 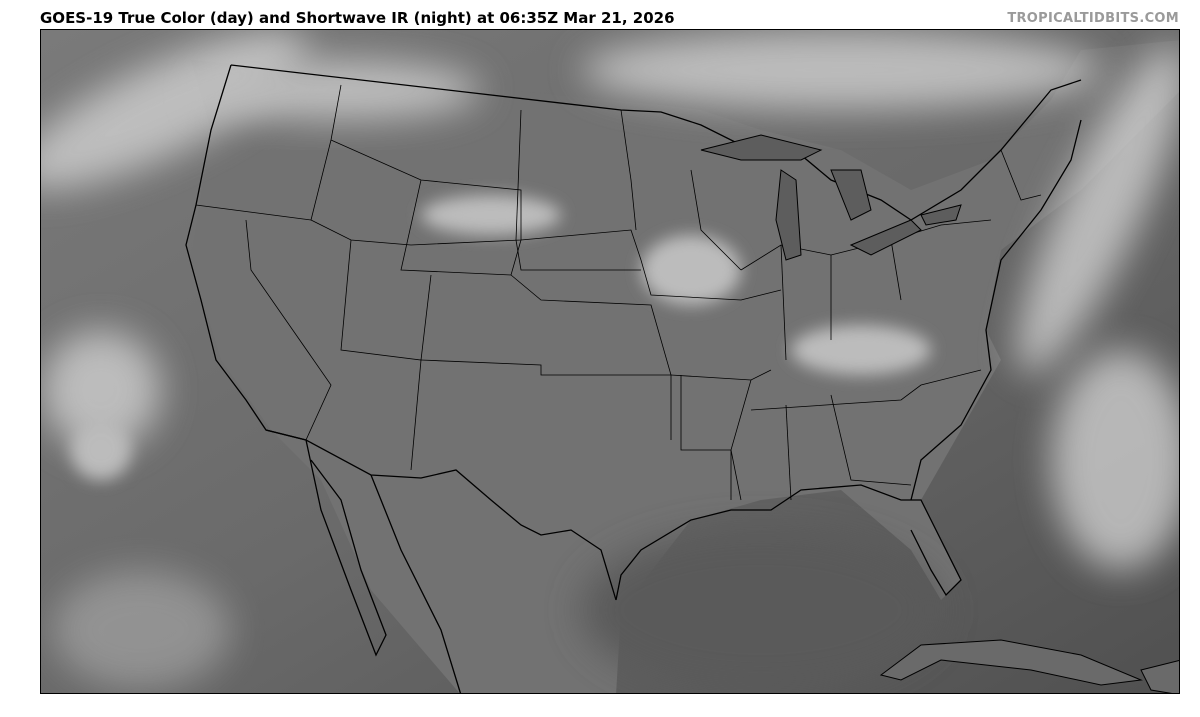 What do you see at coordinates (346, 548) in the screenshot?
I see `baja-california` at bounding box center [346, 548].